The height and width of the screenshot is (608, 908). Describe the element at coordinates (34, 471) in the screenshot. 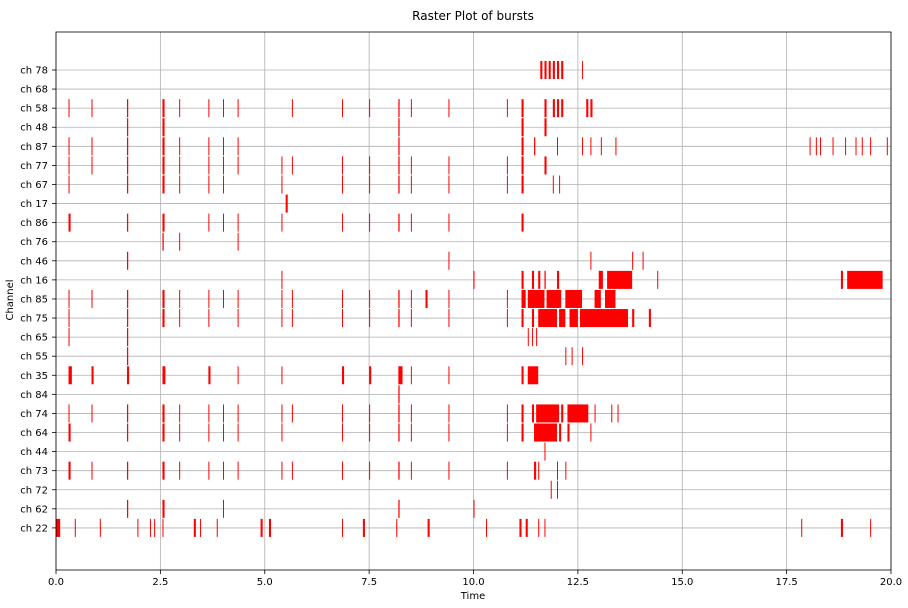

I see `y-tick-label: ch 73` at that location.